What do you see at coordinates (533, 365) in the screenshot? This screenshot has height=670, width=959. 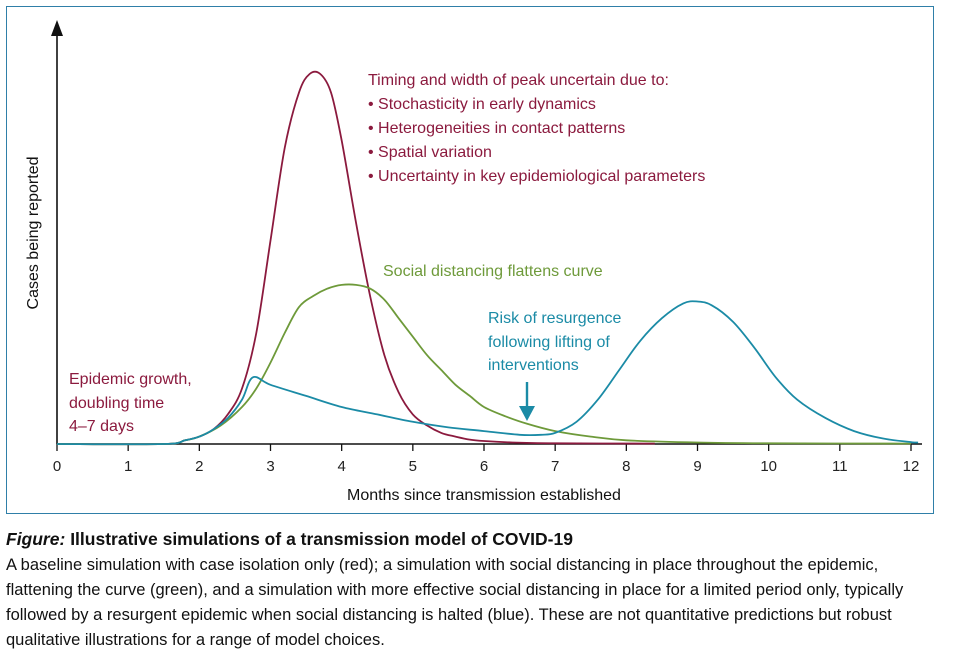 I see `resurgence-annotation-line: interventions` at bounding box center [533, 365].